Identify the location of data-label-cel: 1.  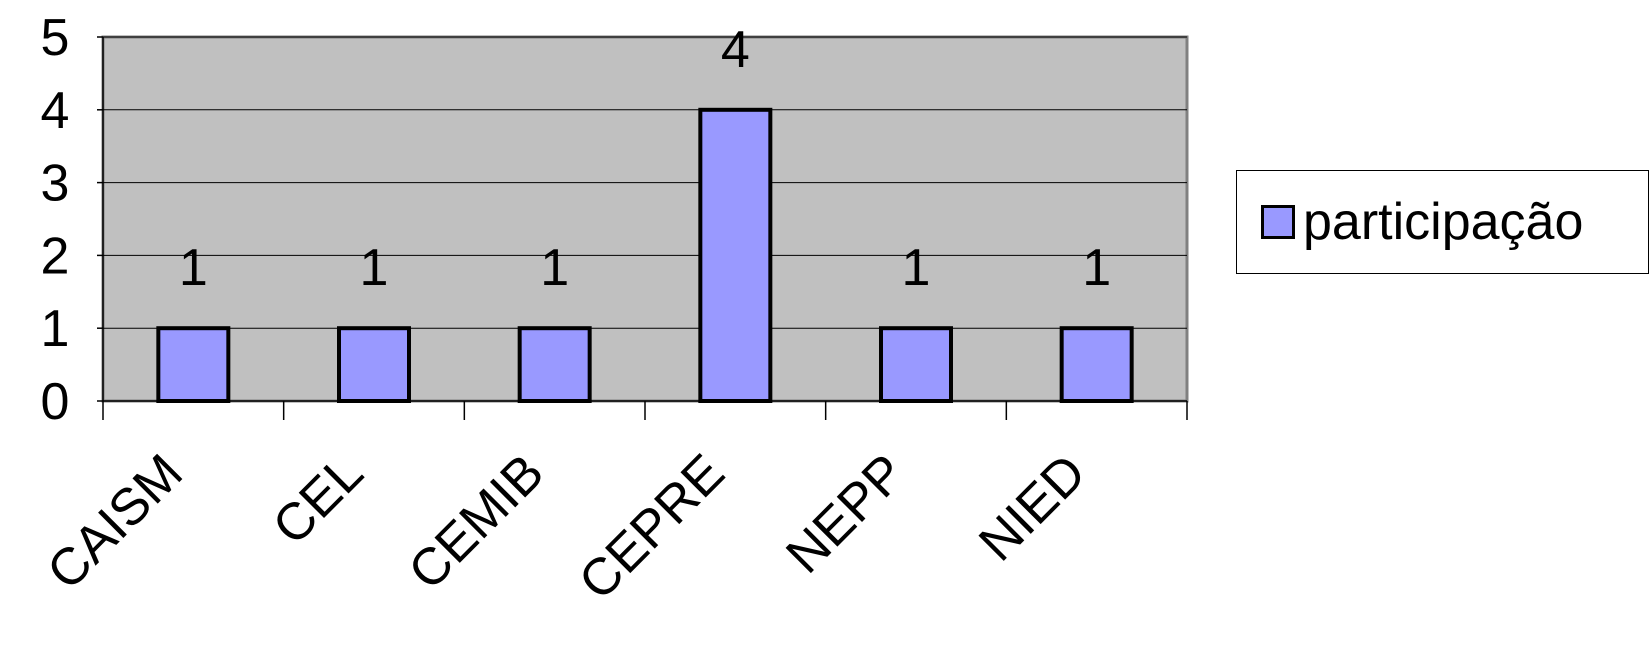
(374, 268).